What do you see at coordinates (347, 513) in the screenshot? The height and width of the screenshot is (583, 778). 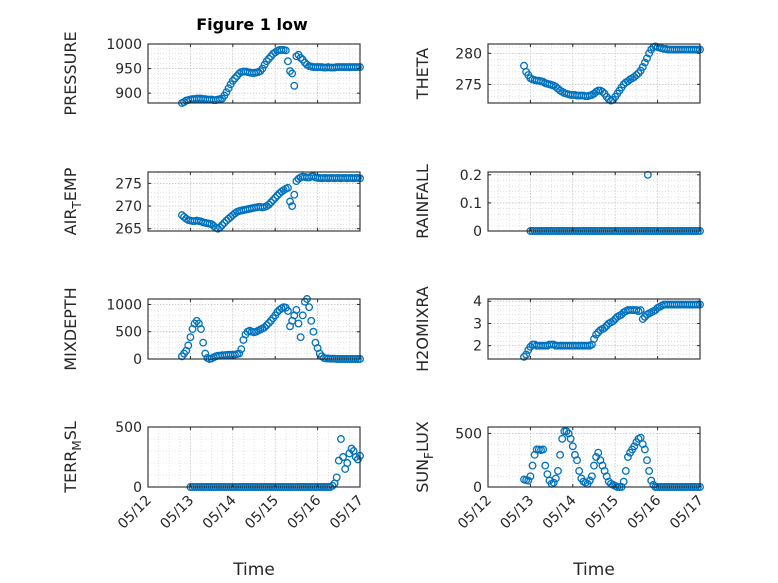 I see `x-tick-label: 05/17` at bounding box center [347, 513].